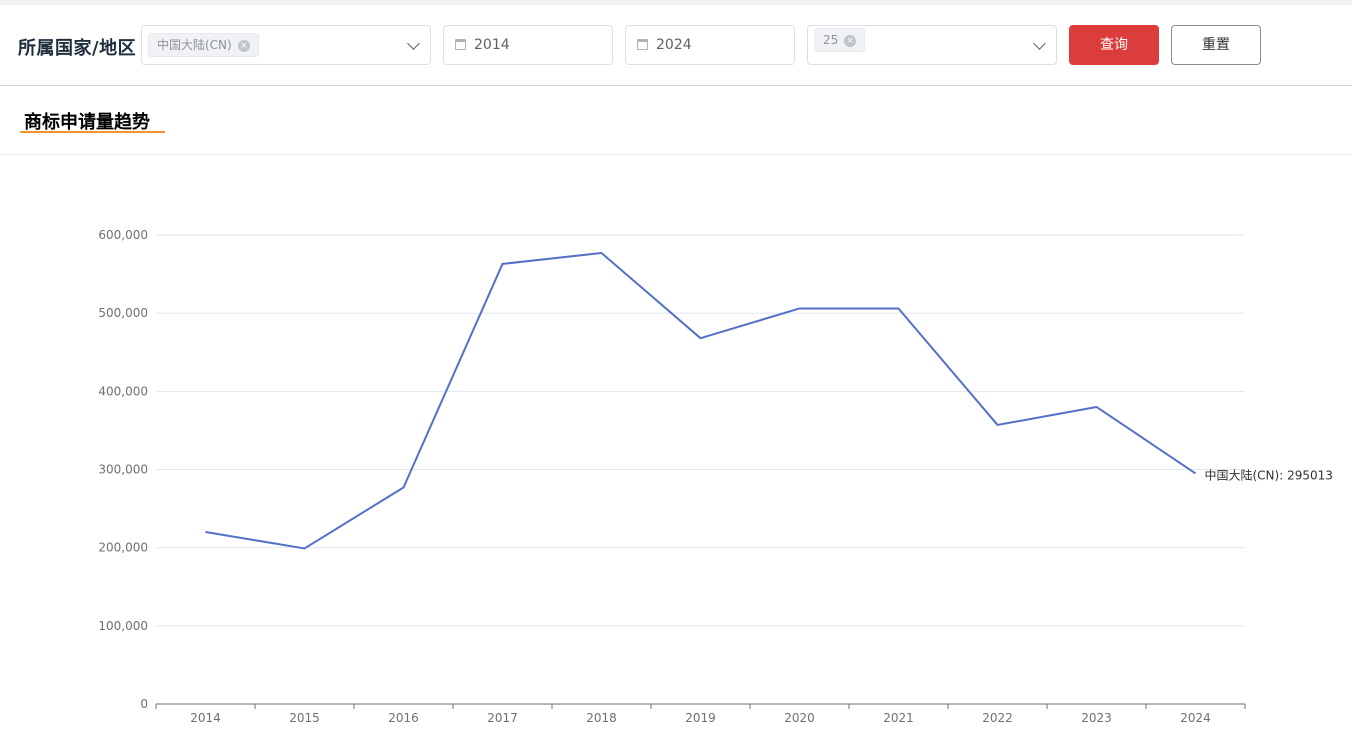 The image size is (1352, 756). What do you see at coordinates (123, 470) in the screenshot?
I see `y-tick-label: 300,000` at bounding box center [123, 470].